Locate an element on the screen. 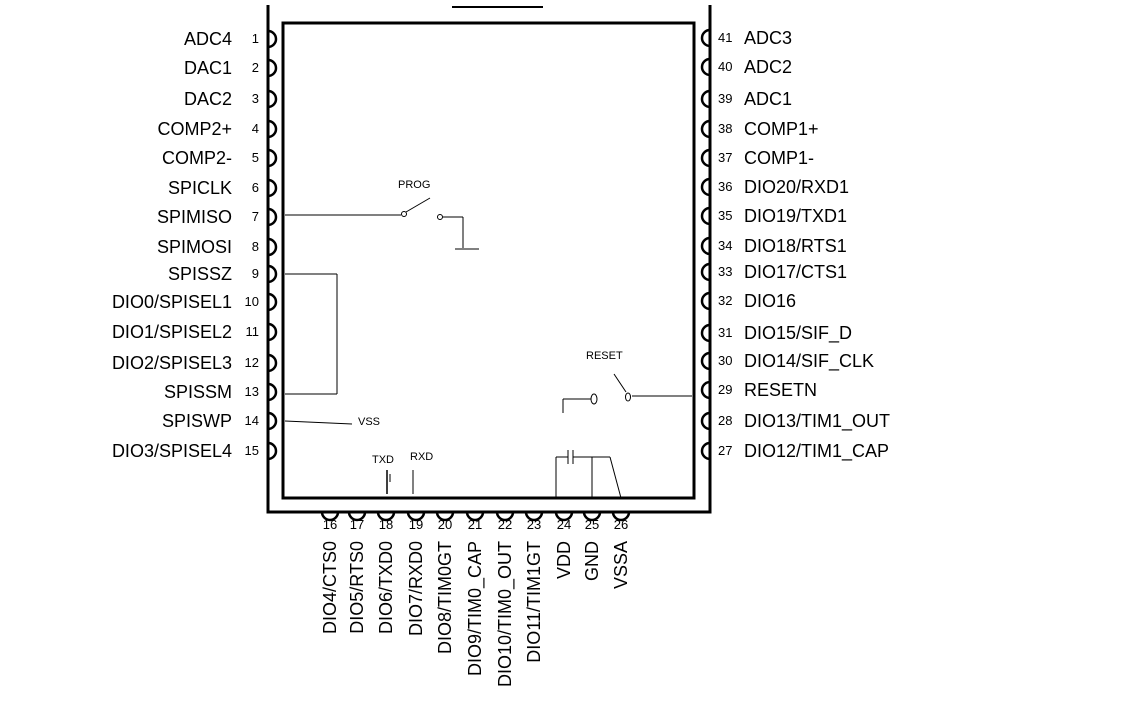  bottom-pin-name: DIO4/CTS0 is located at coordinates (330, 587).